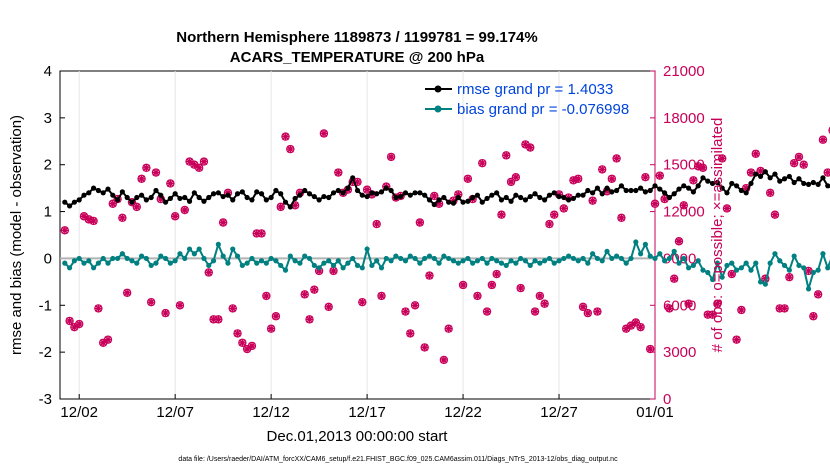 This screenshot has height=470, width=830. I want to click on legend-rmse-marker, so click(438, 89).